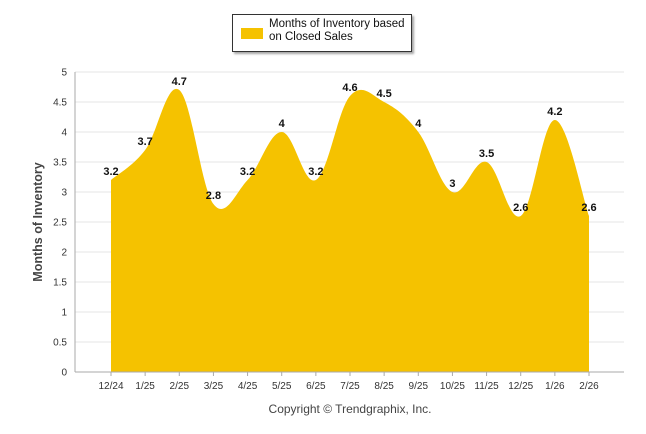 This screenshot has width=646, height=434. I want to click on x-tick-label: 2/26, so click(589, 386).